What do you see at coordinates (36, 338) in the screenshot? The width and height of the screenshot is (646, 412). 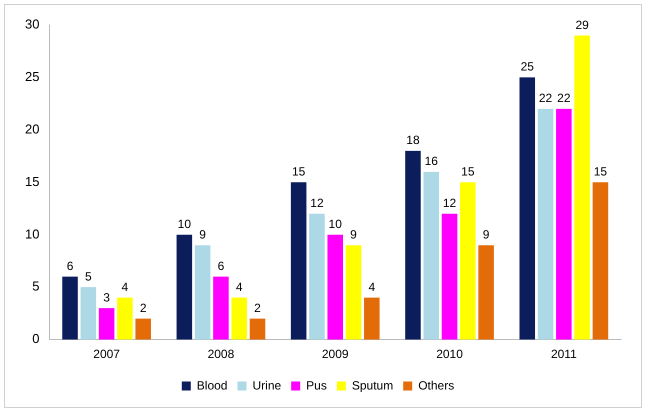 I see `y-tick-label: 0` at bounding box center [36, 338].